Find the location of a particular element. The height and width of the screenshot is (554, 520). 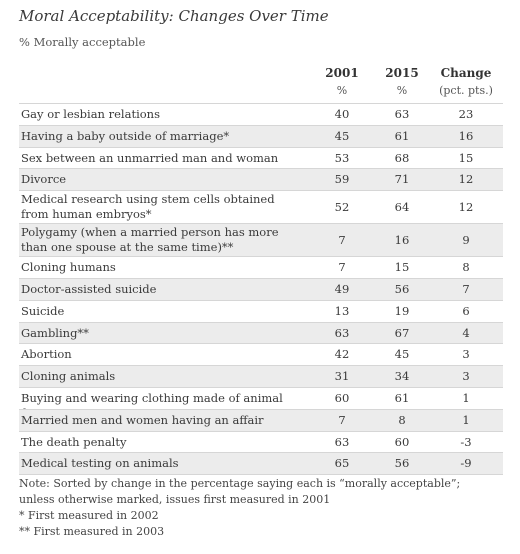

cell-change: 8 is located at coordinates (466, 267).